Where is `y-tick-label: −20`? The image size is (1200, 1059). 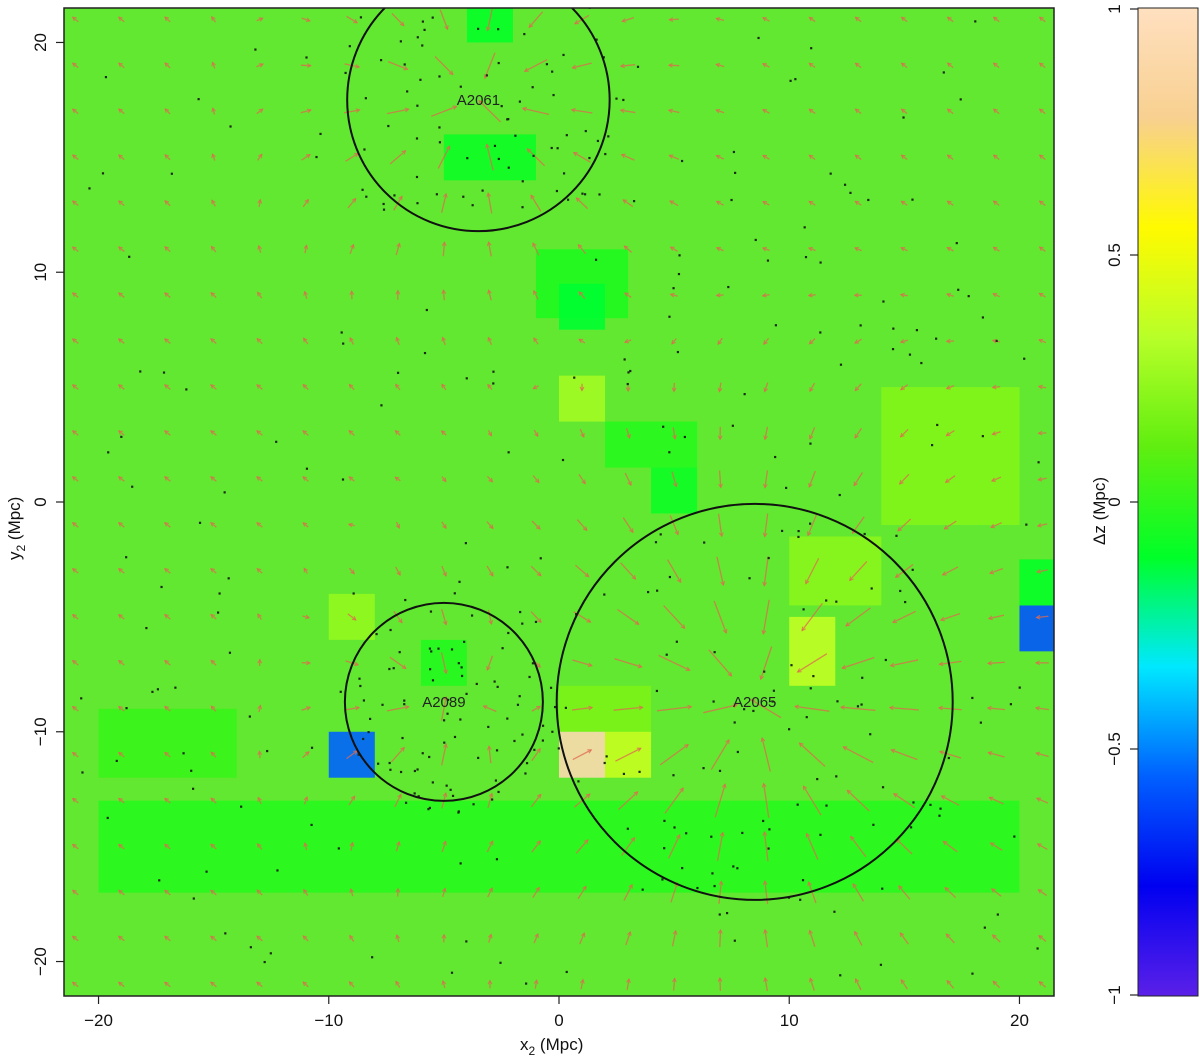
y-tick-label: −20 is located at coordinates (40, 961).